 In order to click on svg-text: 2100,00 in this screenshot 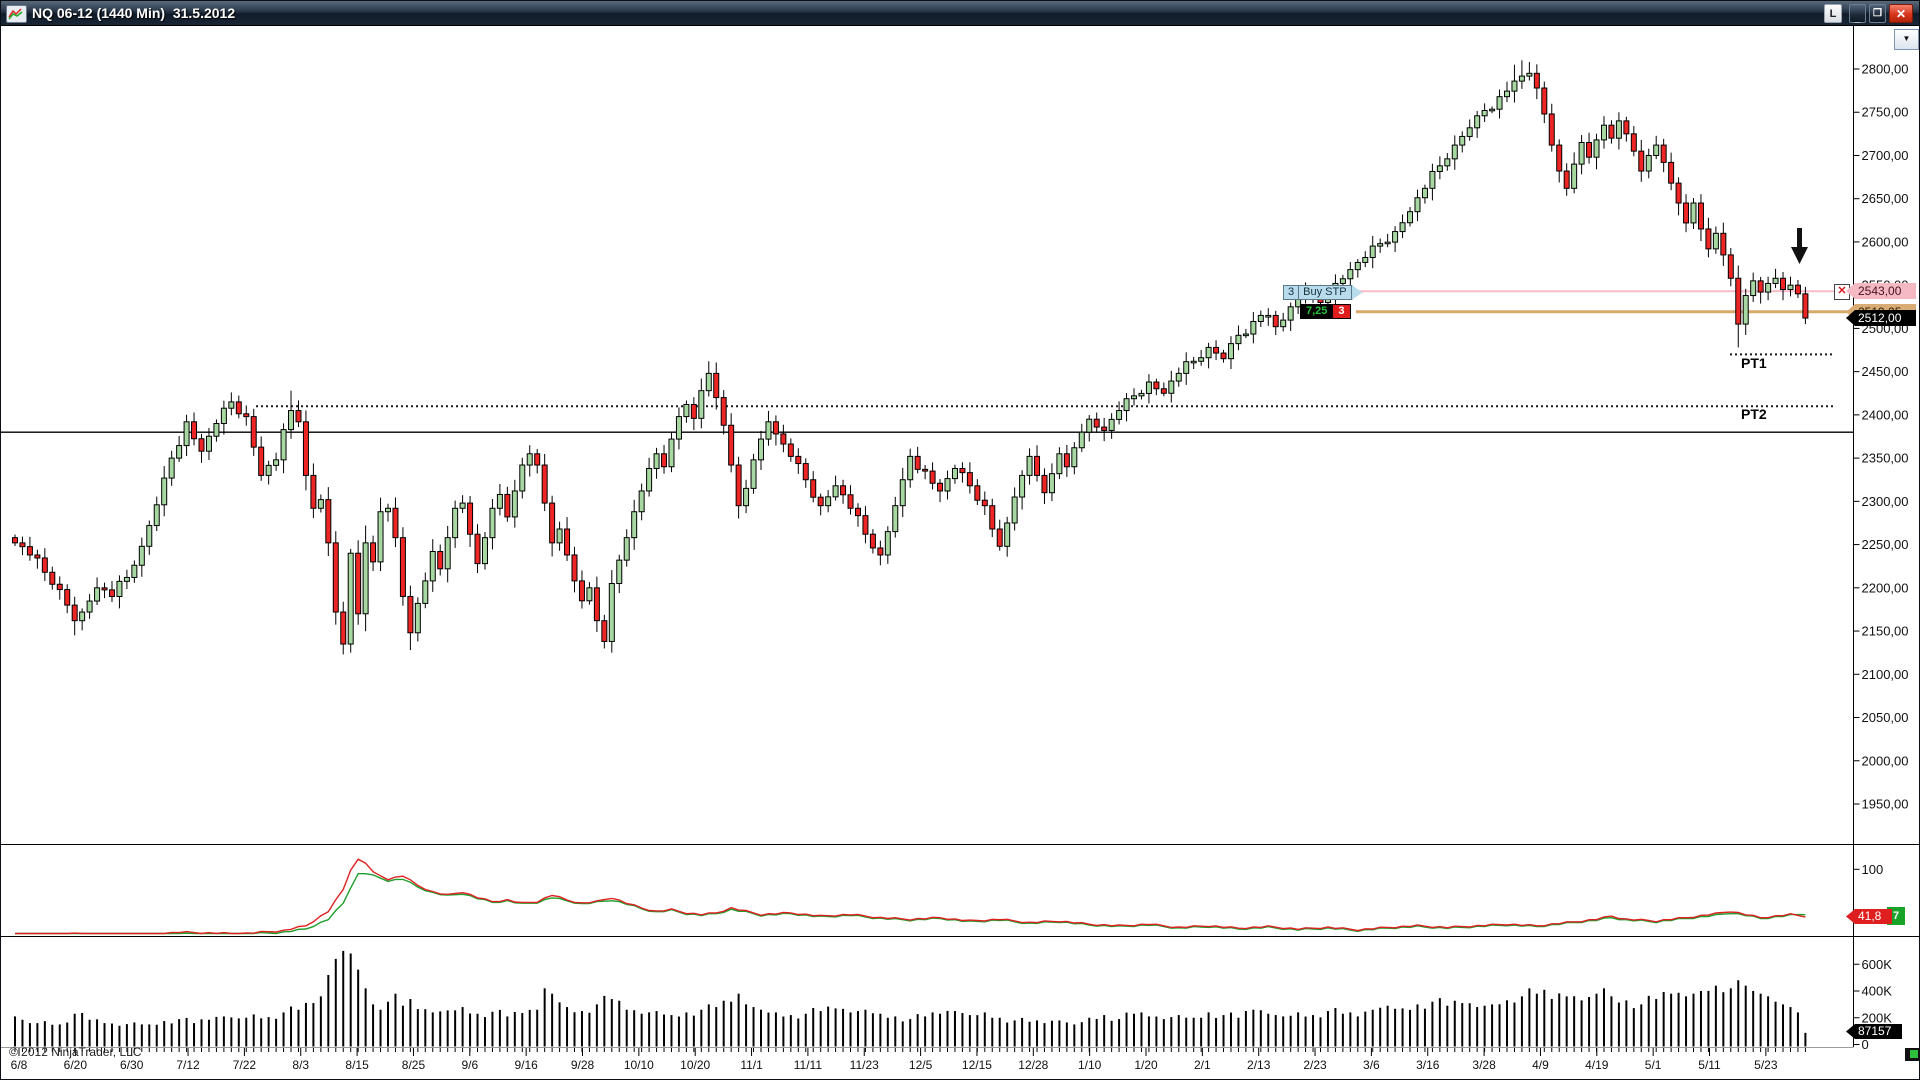, I will do `click(1885, 674)`.